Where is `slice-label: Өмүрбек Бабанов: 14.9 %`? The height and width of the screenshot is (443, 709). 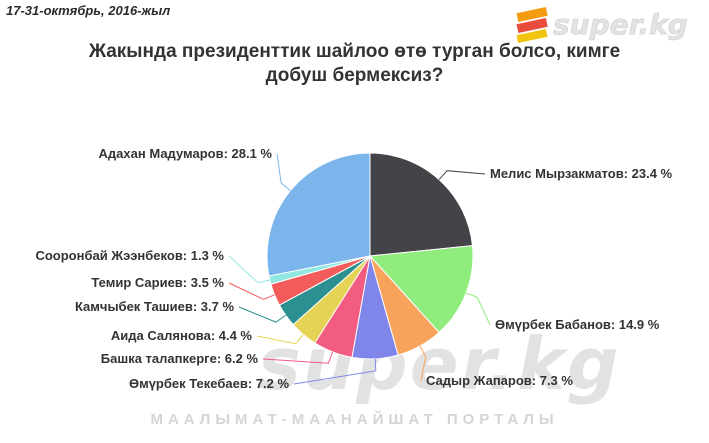
slice-label: Өмүрбек Бабанов: 14.9 % is located at coordinates (577, 324).